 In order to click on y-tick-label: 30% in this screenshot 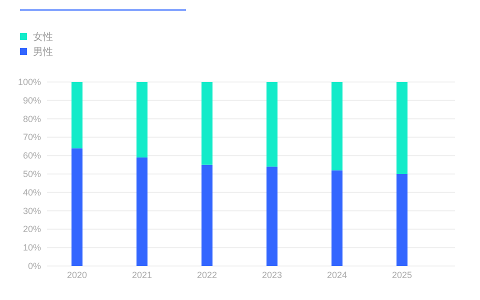, I will do `click(31, 211)`.